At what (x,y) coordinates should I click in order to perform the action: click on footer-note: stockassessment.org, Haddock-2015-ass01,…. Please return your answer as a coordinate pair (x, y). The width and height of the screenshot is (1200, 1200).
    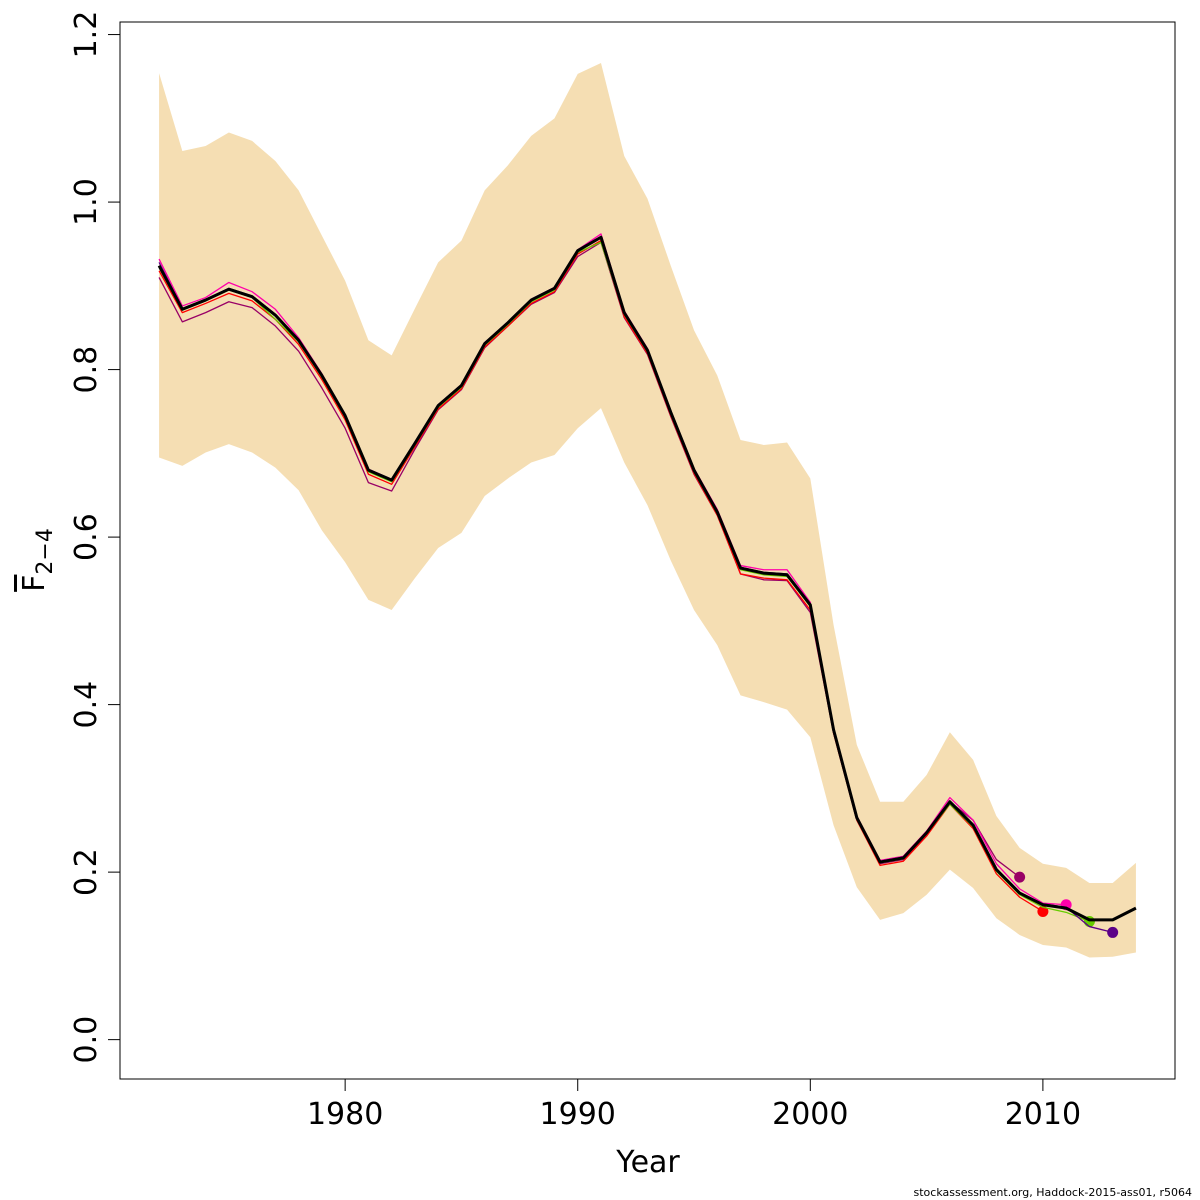
    Looking at the image, I should click on (1053, 1192).